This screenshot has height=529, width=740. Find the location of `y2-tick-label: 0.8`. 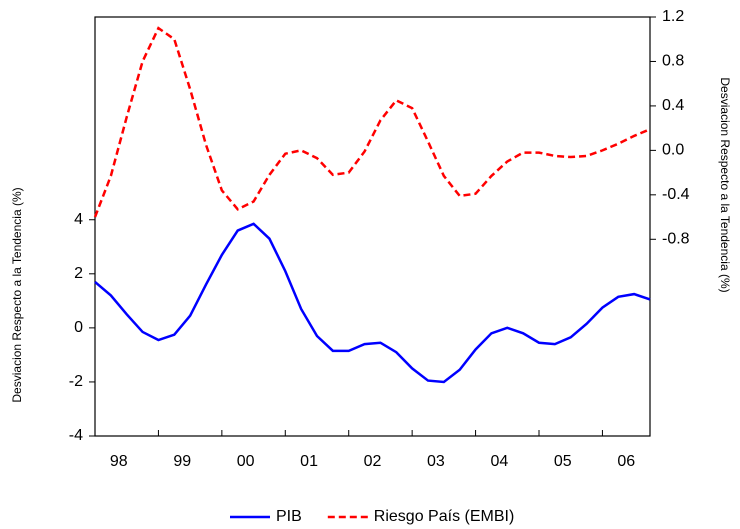

y2-tick-label: 0.8 is located at coordinates (673, 61).